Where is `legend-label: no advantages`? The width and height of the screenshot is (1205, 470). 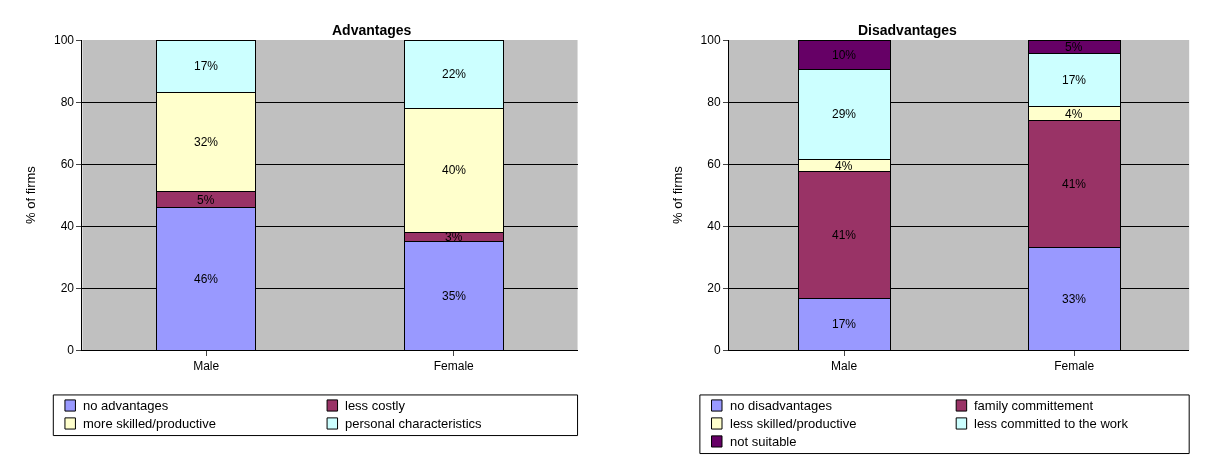 legend-label: no advantages is located at coordinates (126, 405).